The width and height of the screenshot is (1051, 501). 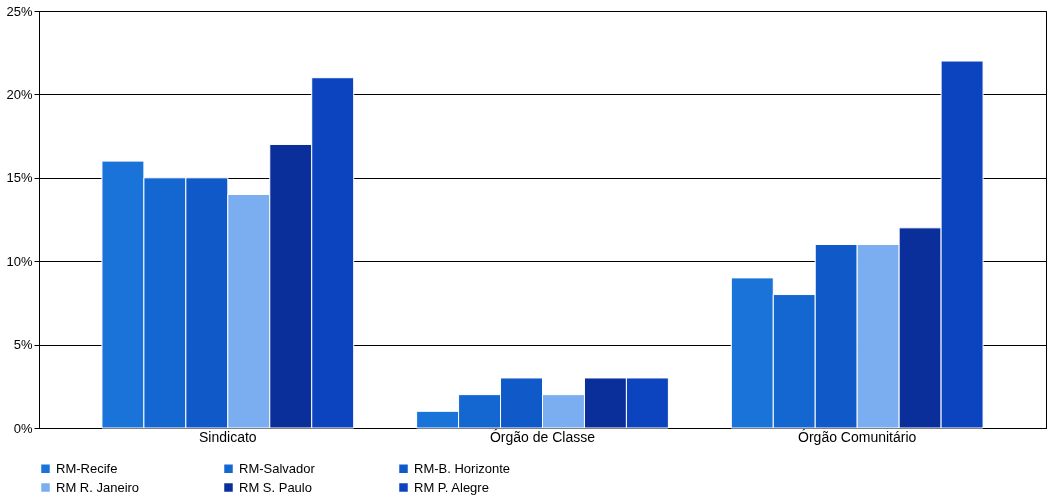 I want to click on legend-label: RM S. Paulo, so click(x=275, y=487).